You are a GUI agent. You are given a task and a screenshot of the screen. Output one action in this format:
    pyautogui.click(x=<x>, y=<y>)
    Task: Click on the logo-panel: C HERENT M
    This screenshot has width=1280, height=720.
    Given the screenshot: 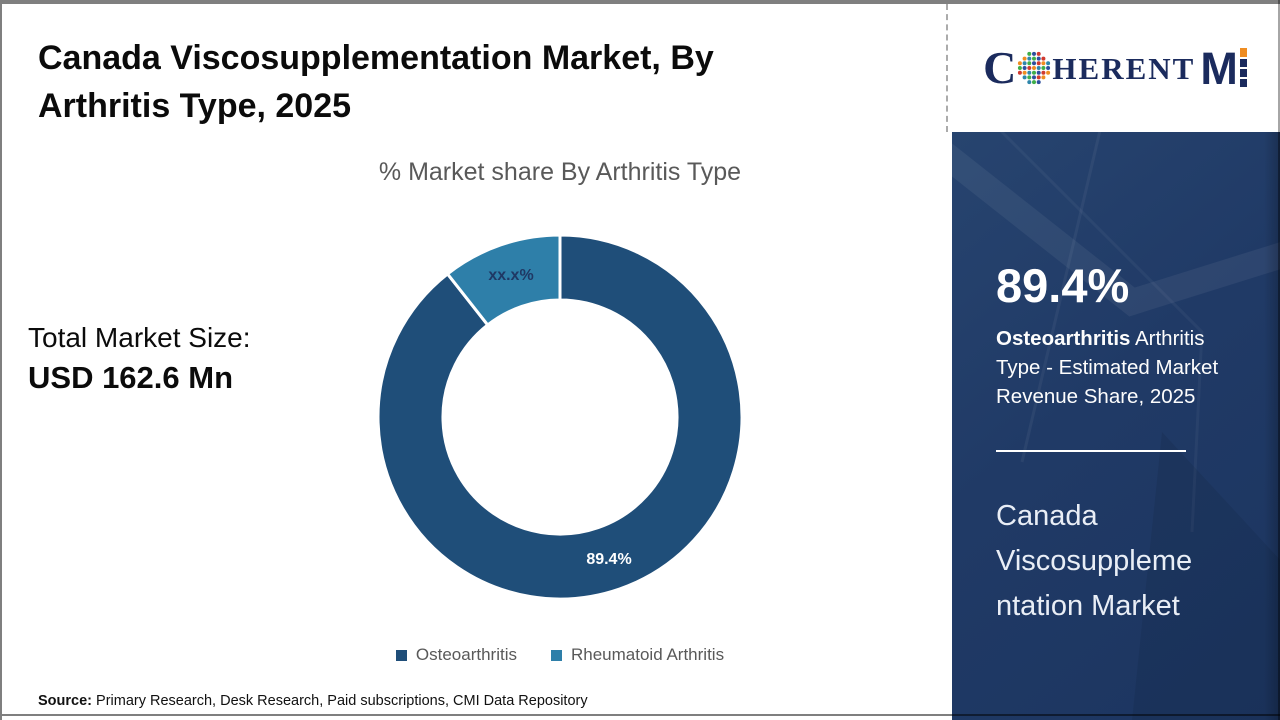 What is the action you would take?
    pyautogui.click(x=1115, y=68)
    